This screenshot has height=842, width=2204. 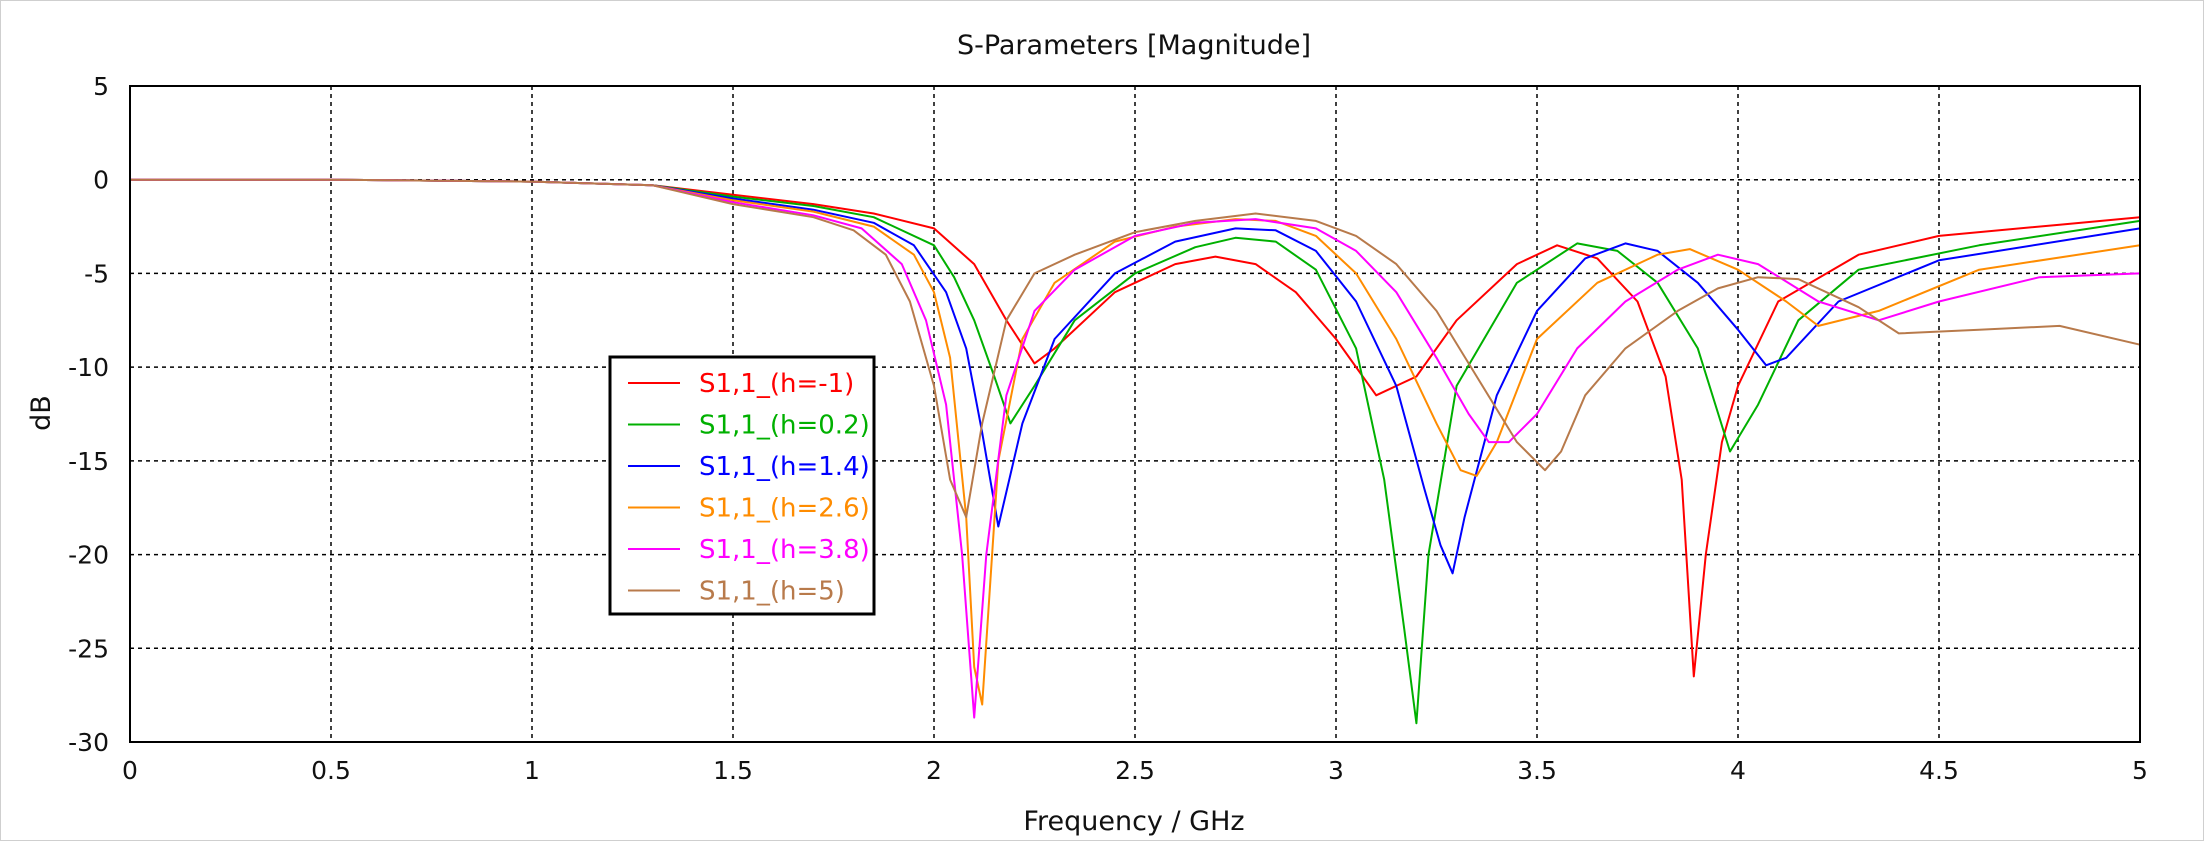 I want to click on y-tick-label: -5, so click(x=96, y=273).